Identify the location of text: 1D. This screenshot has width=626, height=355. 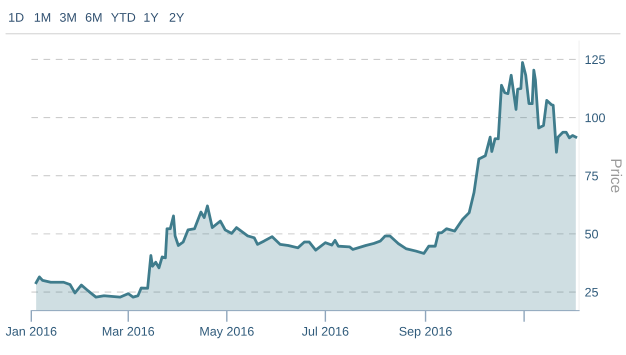
(16, 17).